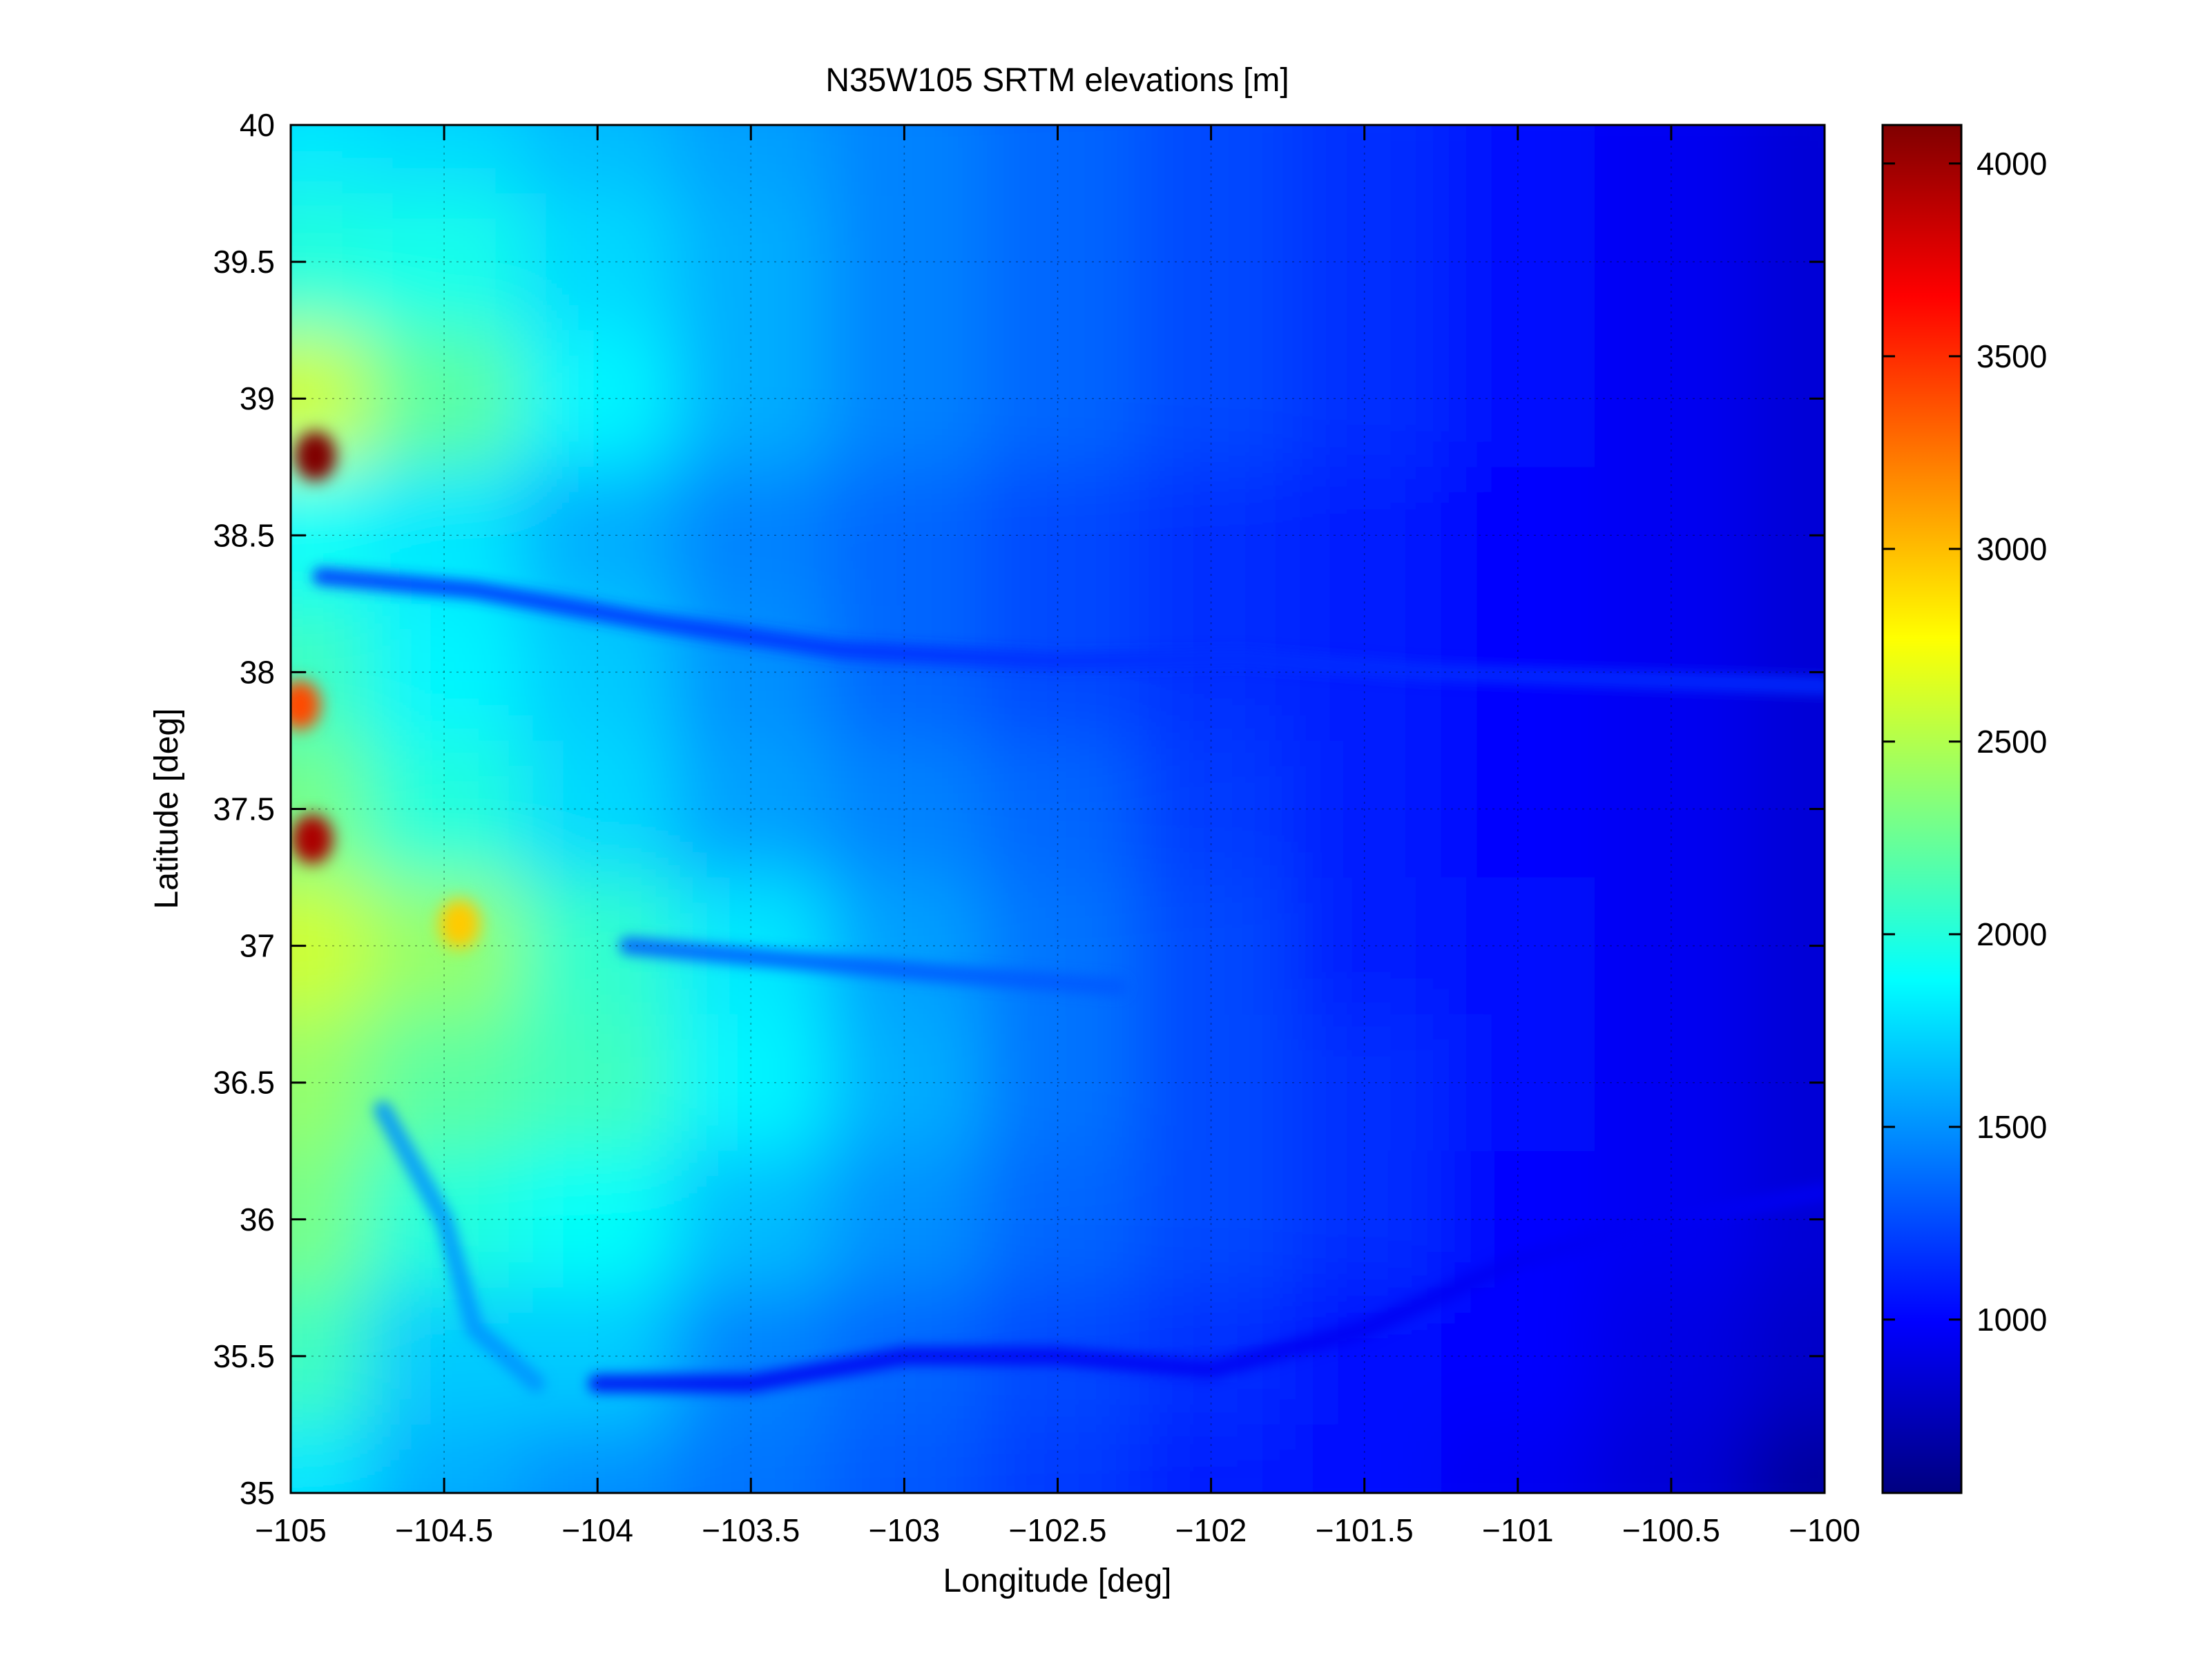  Describe the element at coordinates (291, 1530) in the screenshot. I see `x-tick-label: −105` at that location.